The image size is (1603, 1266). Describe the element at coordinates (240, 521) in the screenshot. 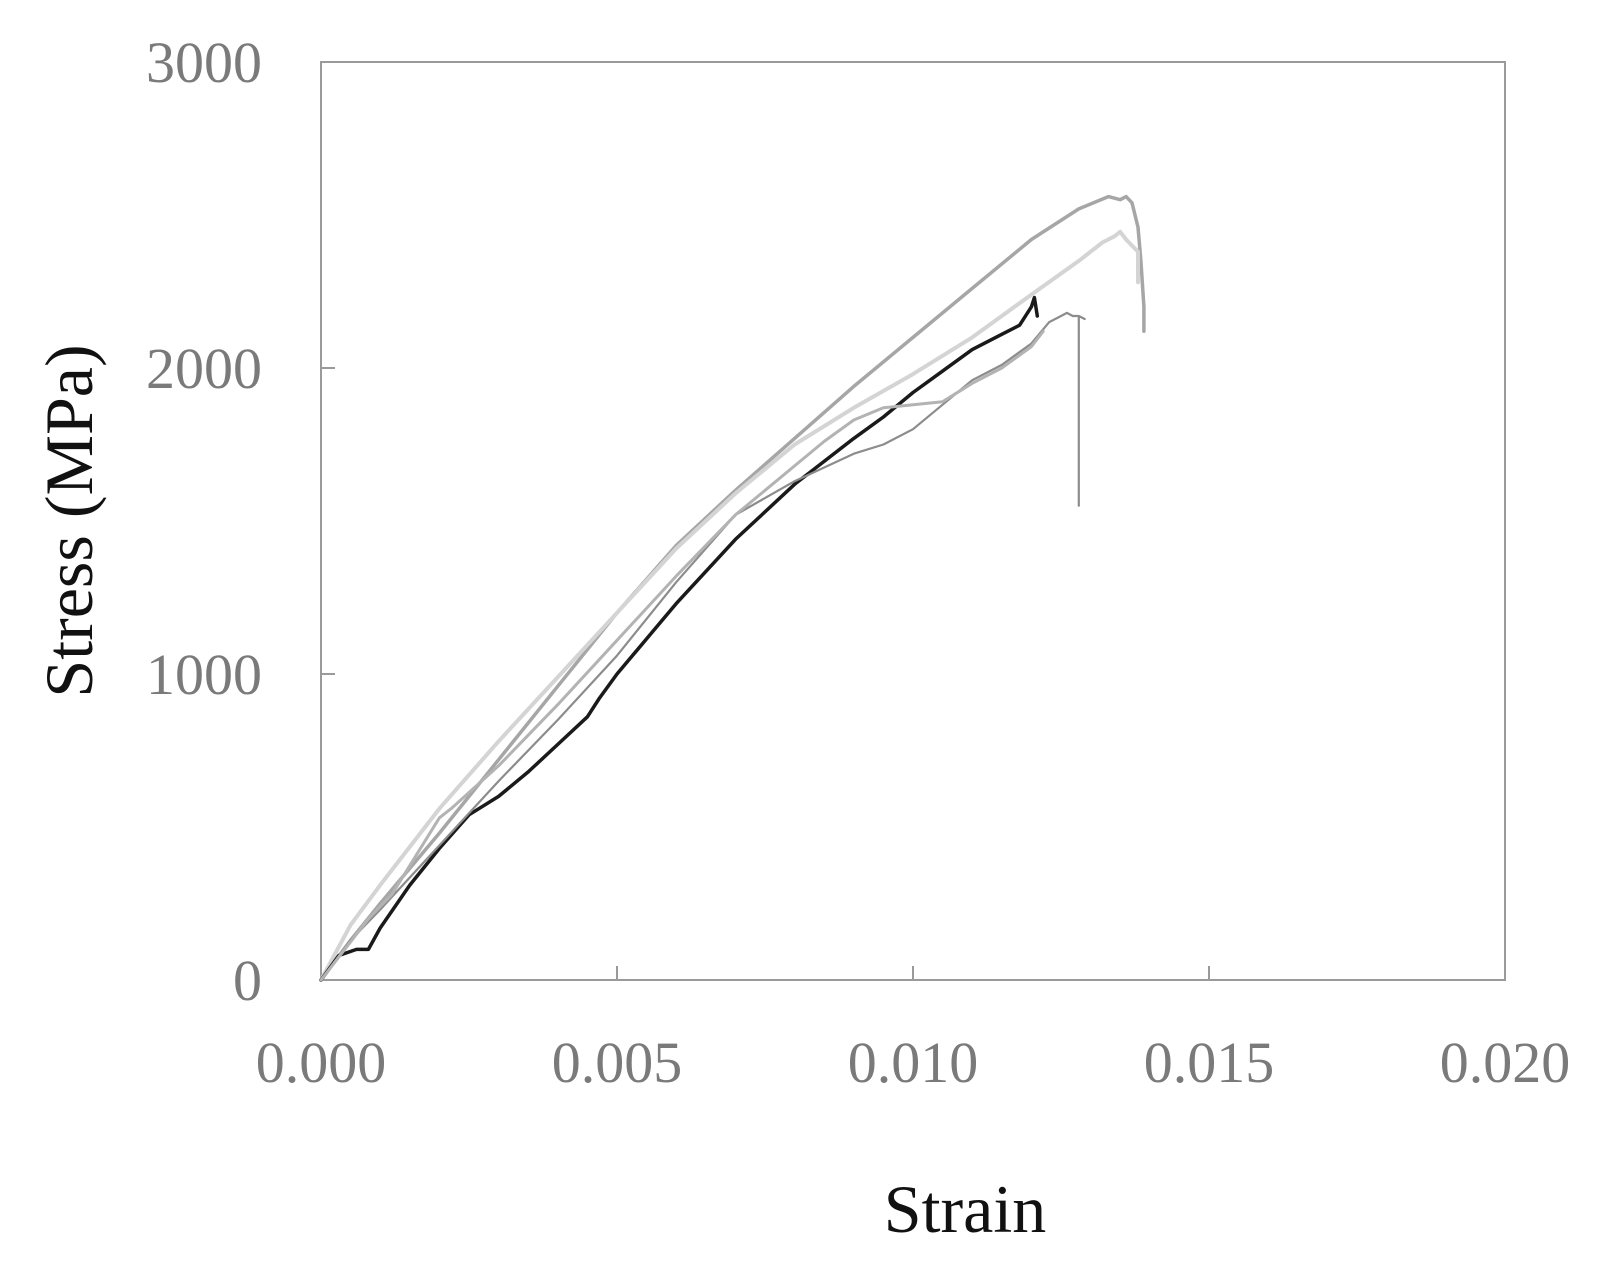

I see `y-axis-ticks: 0 1000 2000 3000` at that location.